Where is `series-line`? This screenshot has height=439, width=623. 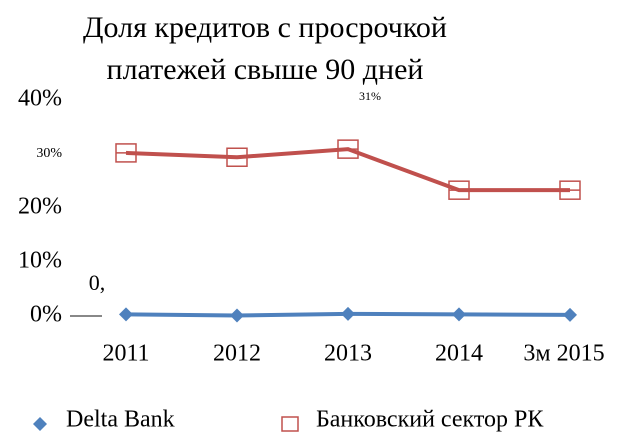
series-line is located at coordinates (347, 170).